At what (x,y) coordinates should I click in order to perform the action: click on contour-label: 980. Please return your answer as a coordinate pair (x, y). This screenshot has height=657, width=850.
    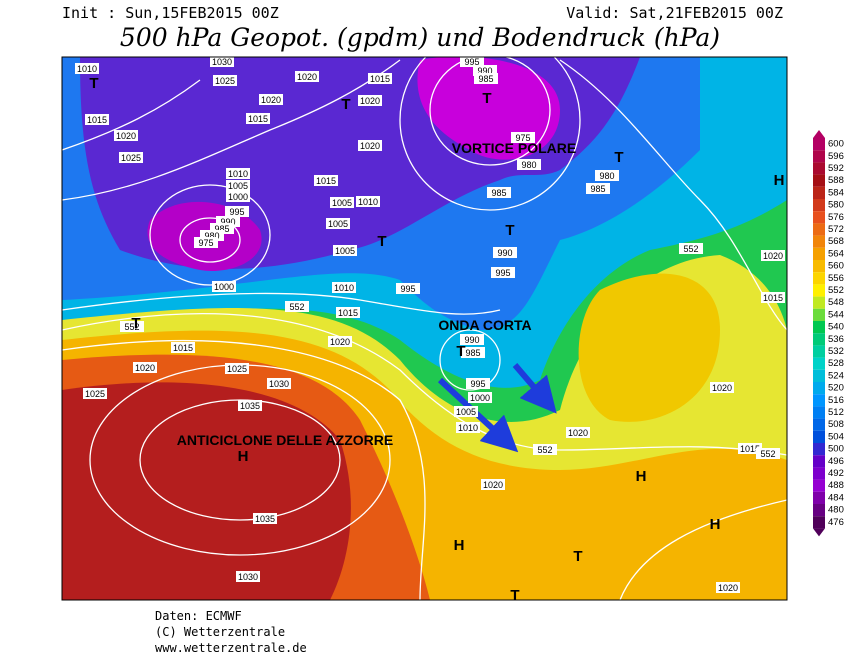
    Looking at the image, I should click on (529, 164).